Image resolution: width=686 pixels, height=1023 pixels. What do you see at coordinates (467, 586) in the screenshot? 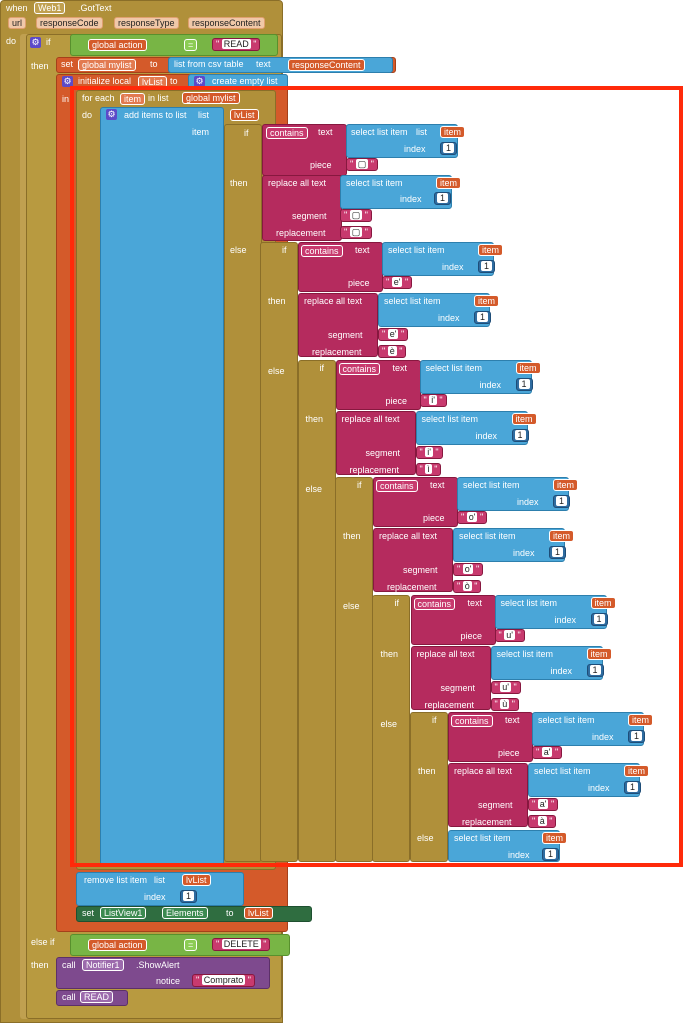
I see `replacement-string: " ò "` at bounding box center [467, 586].